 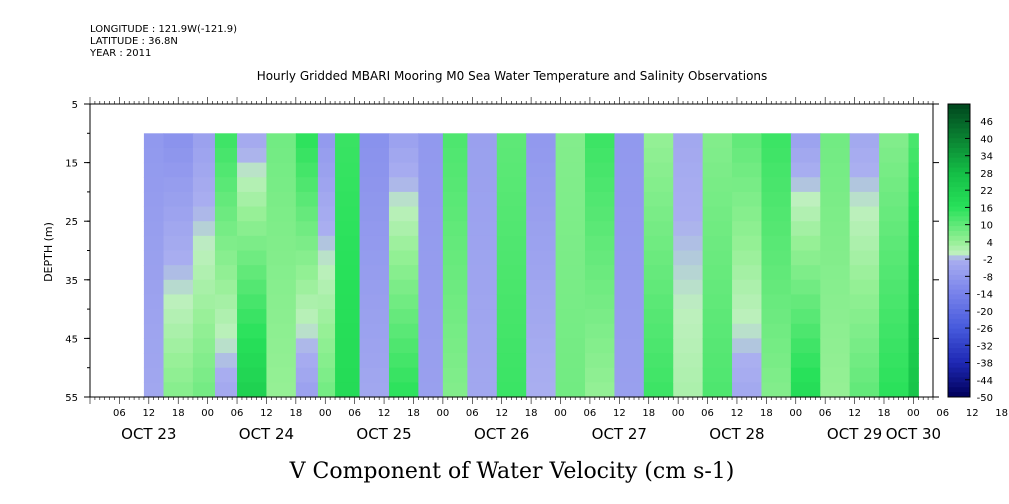 I want to click on colorbar-tick-label: -44, so click(x=985, y=381).